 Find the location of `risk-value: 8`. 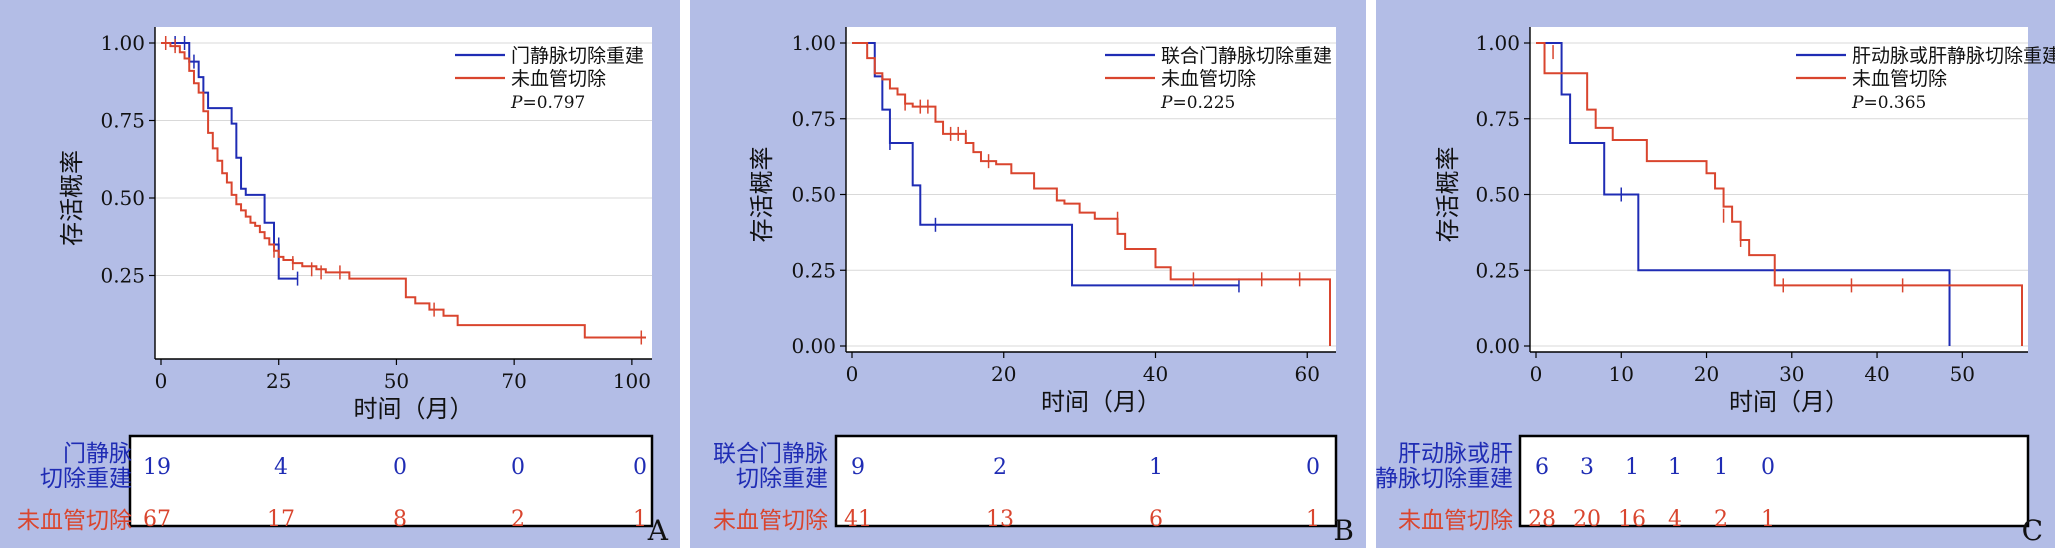

risk-value: 8 is located at coordinates (400, 519).